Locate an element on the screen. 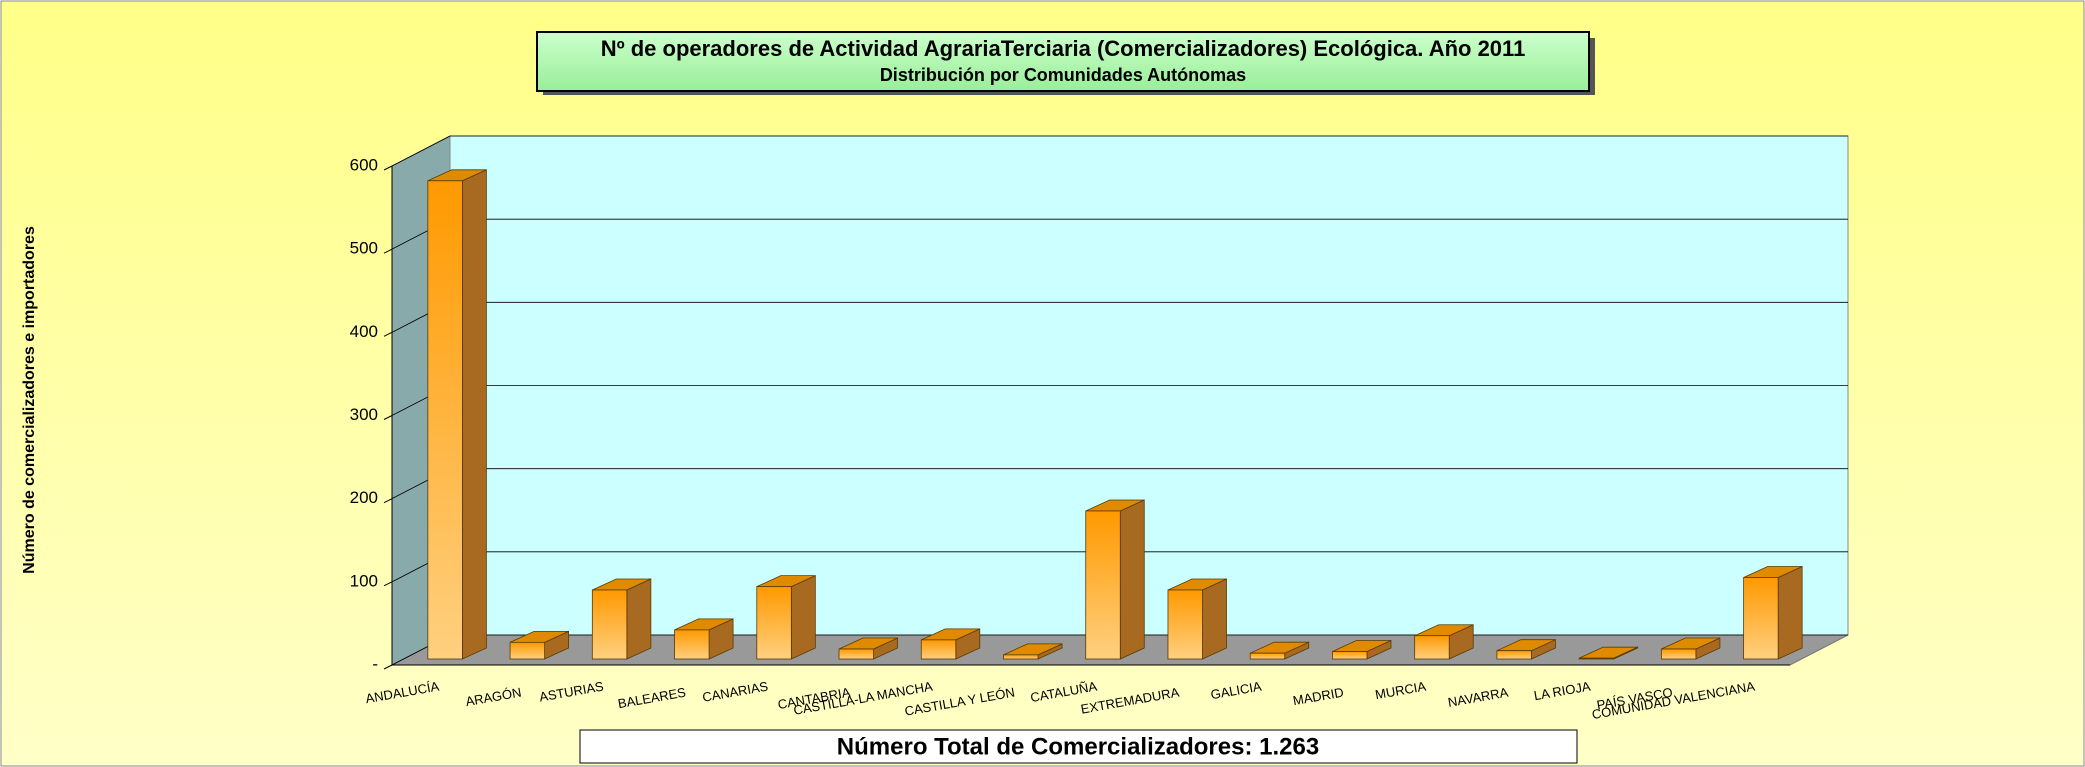 The width and height of the screenshot is (2085, 767). y-tick-label: 600 is located at coordinates (364, 164).